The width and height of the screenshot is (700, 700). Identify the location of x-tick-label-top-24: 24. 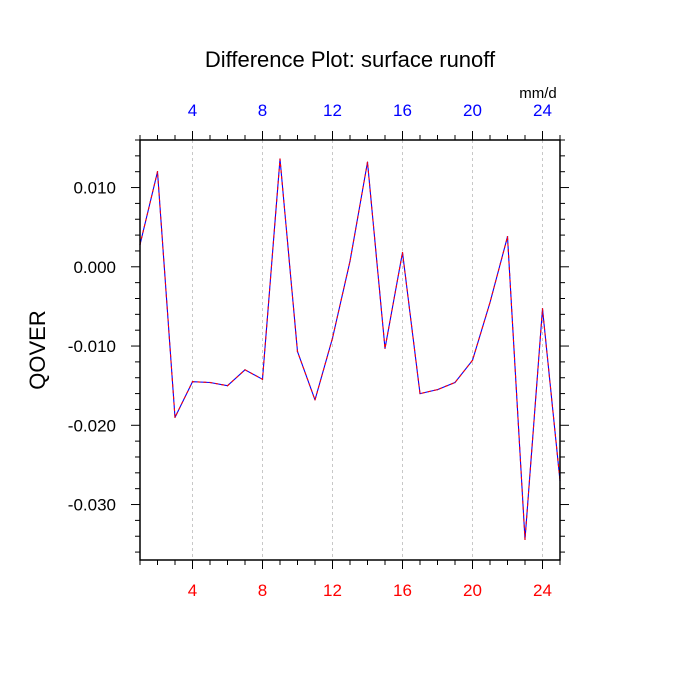
(542, 110).